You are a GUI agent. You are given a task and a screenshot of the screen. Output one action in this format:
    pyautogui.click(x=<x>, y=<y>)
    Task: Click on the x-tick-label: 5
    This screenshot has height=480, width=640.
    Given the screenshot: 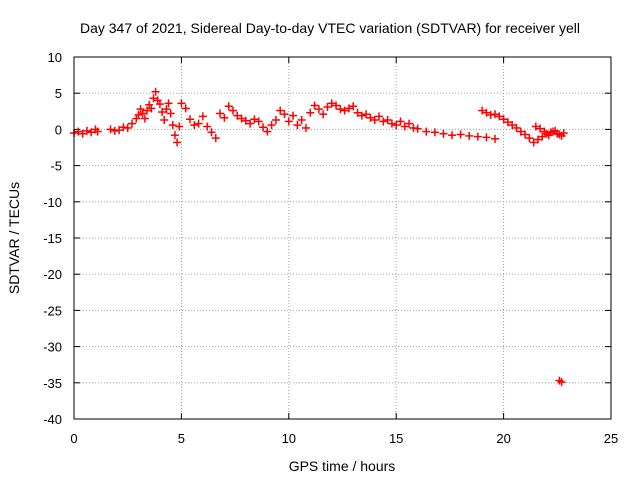 What is the action you would take?
    pyautogui.click(x=181, y=438)
    